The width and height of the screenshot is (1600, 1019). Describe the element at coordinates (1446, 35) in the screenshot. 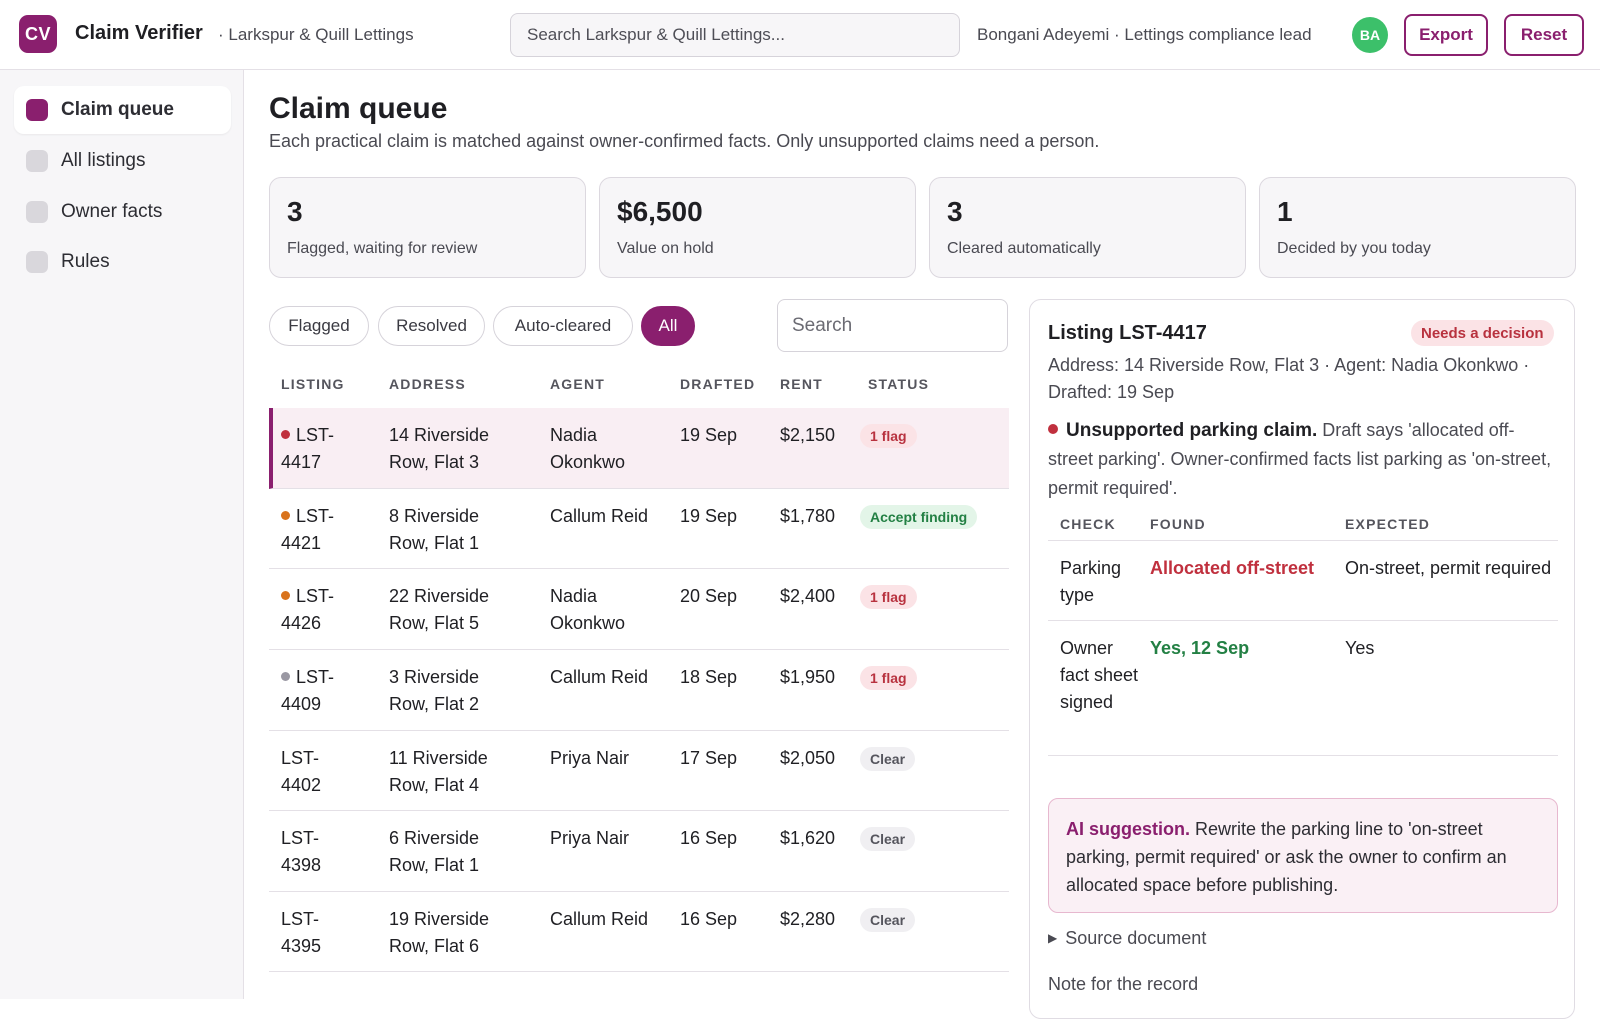

I see `export-button: Export` at that location.